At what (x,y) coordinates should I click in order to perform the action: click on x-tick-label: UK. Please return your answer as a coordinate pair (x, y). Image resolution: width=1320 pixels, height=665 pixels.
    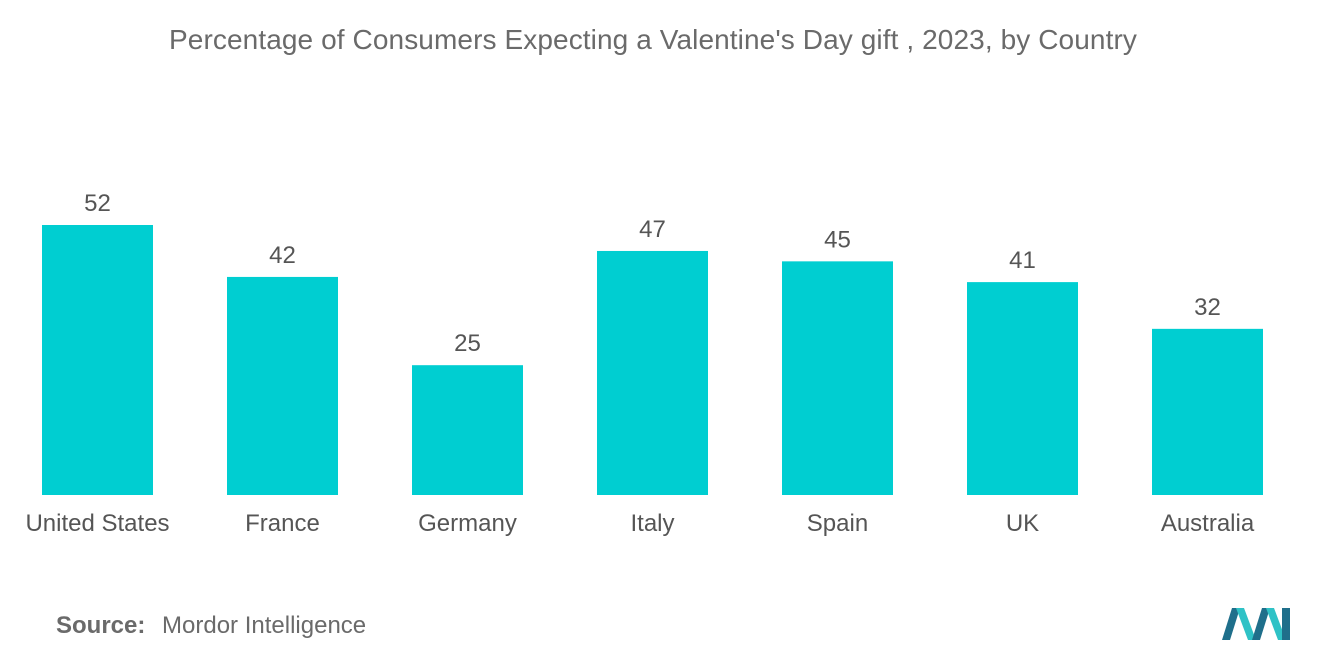
    Looking at the image, I should click on (1022, 523).